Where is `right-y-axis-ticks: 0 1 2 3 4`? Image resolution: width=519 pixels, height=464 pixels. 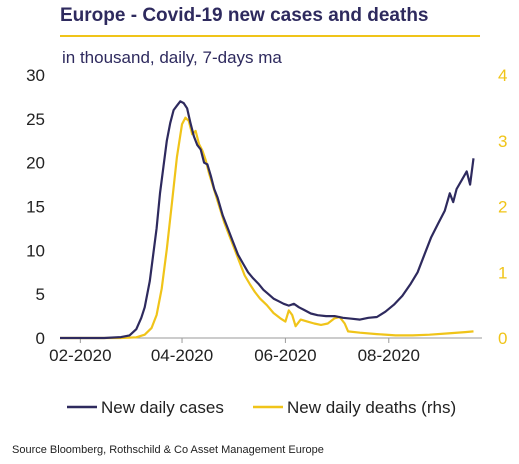 right-y-axis-ticks: 0 1 2 3 4 is located at coordinates (502, 207).